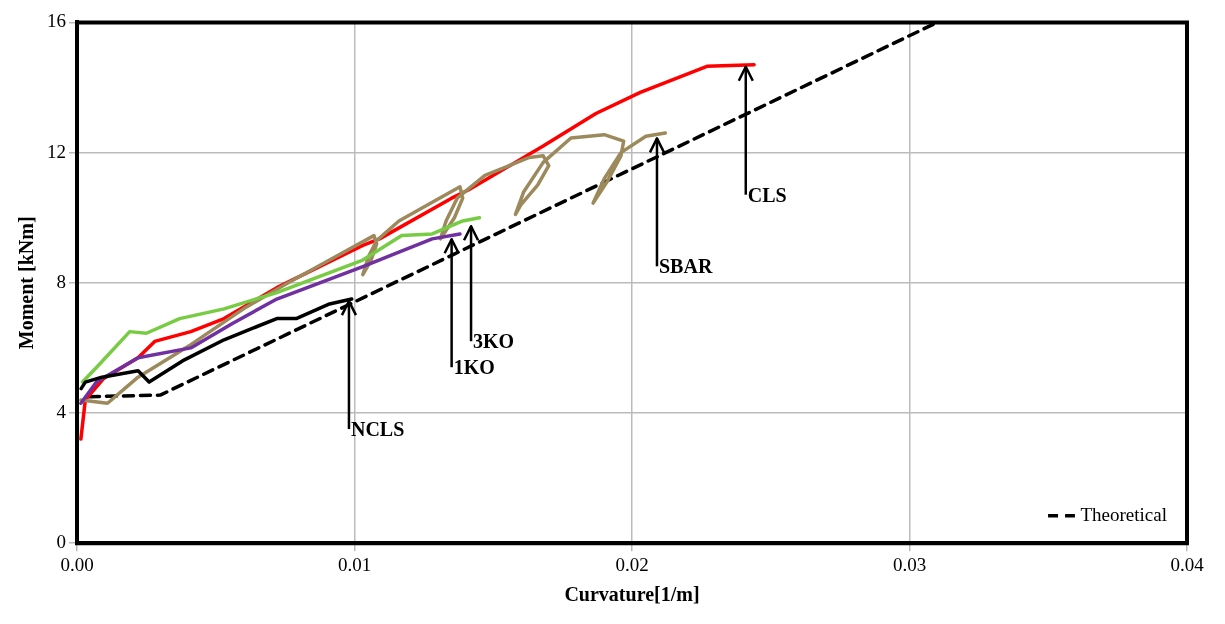 The height and width of the screenshot is (624, 1225). Describe the element at coordinates (632, 594) in the screenshot. I see `x-axis-title: Curvature[1/m]` at that location.